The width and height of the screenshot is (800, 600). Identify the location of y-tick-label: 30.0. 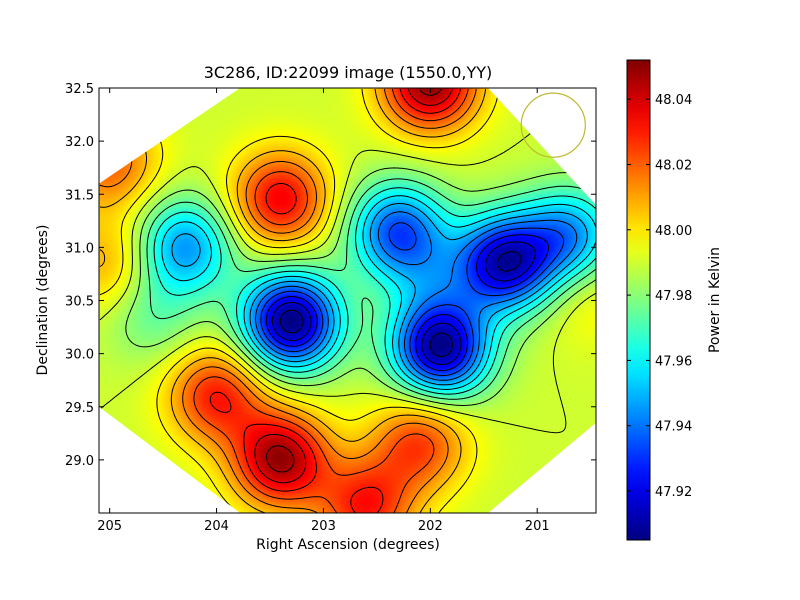
(79, 355).